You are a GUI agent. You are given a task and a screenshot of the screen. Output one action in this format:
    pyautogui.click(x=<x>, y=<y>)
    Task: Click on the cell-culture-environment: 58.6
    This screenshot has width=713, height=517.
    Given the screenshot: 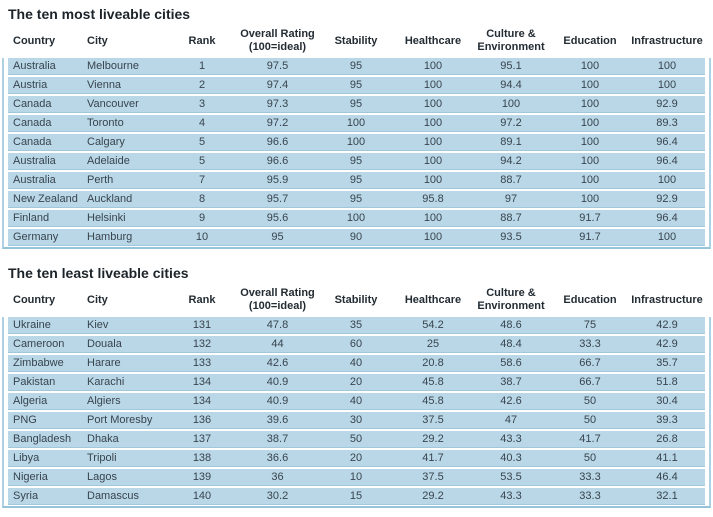 What is the action you would take?
    pyautogui.click(x=511, y=363)
    